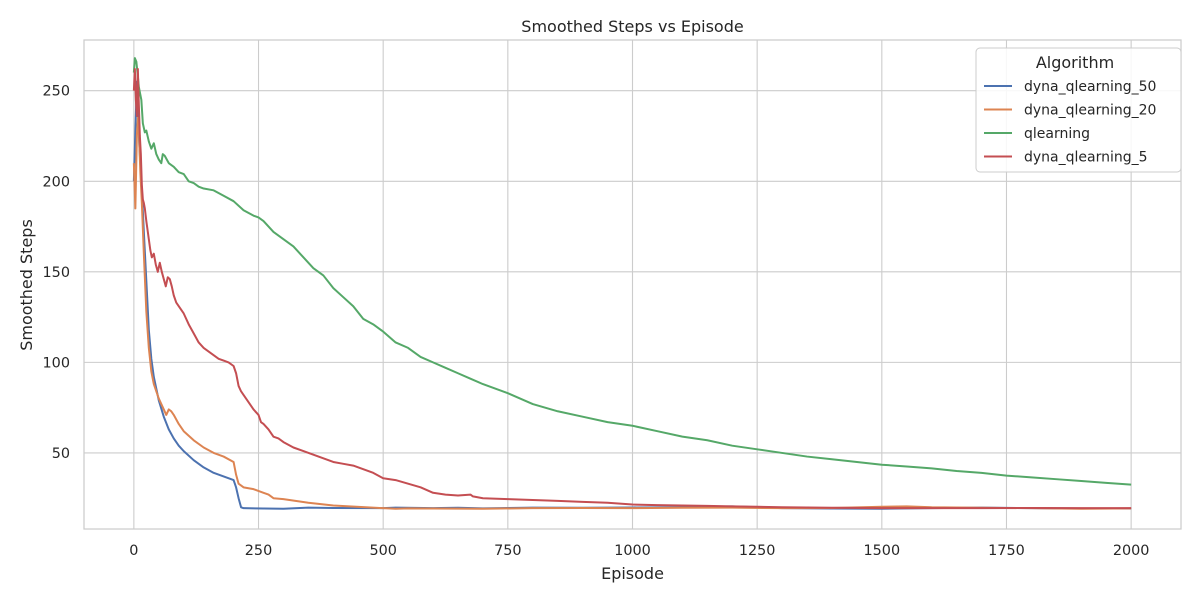  What do you see at coordinates (1086, 158) in the screenshot?
I see `legend-label-dyna-qlearning-5: dyna_qlearning_5` at bounding box center [1086, 158].